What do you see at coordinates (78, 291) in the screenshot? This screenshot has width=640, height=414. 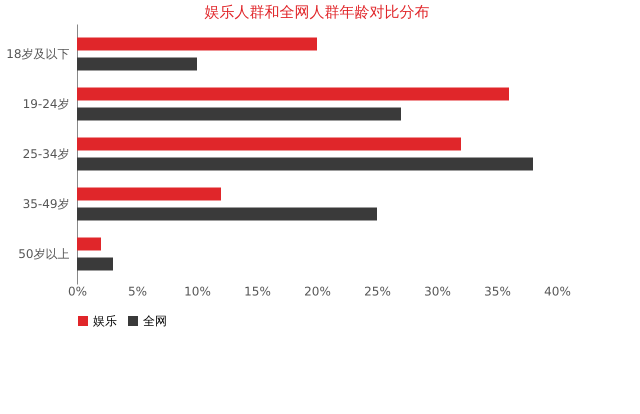 I see `x-tick-label: 0%` at bounding box center [78, 291].